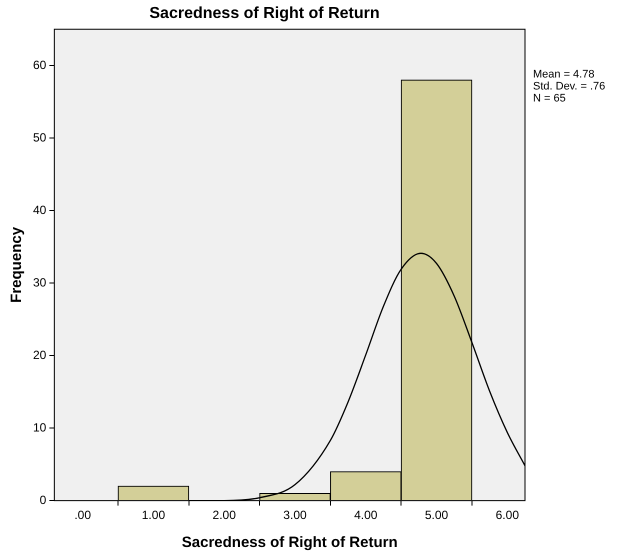 The height and width of the screenshot is (556, 621). What do you see at coordinates (508, 515) in the screenshot?
I see `x-tick-label: 6.00` at bounding box center [508, 515].